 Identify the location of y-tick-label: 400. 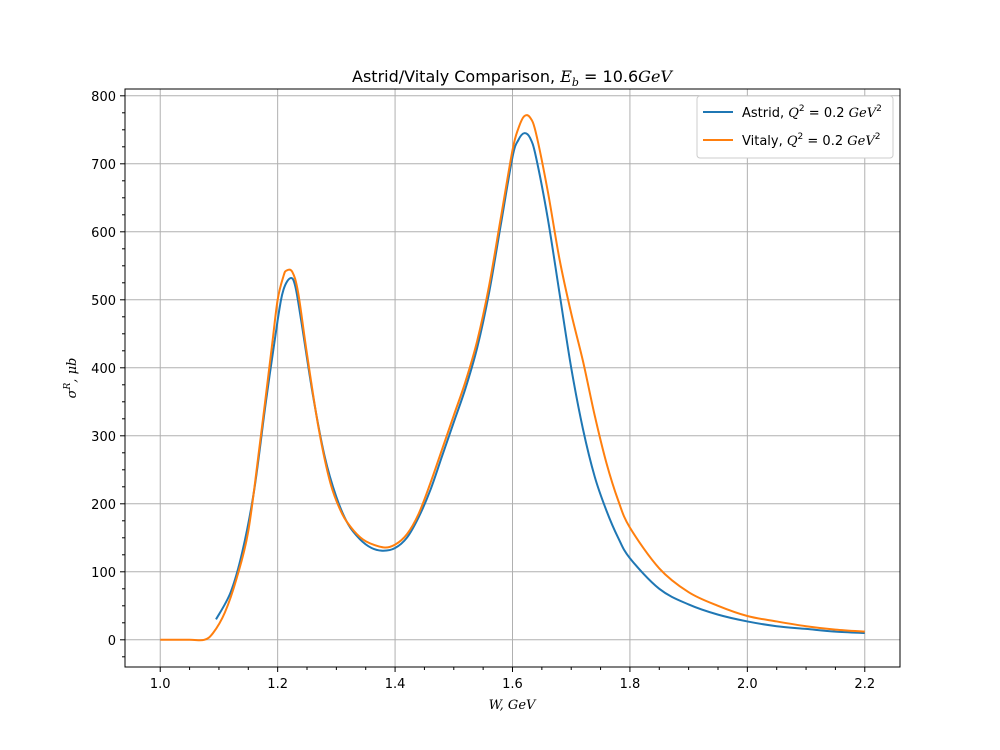
(103, 369).